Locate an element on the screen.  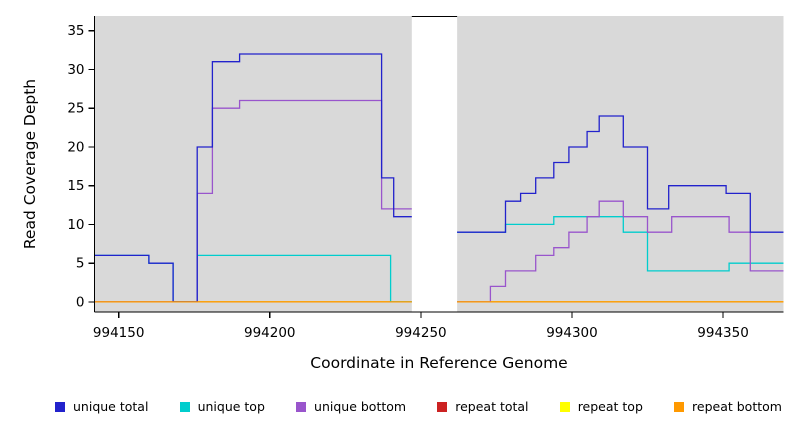
legend-label: unique total is located at coordinates (111, 406).